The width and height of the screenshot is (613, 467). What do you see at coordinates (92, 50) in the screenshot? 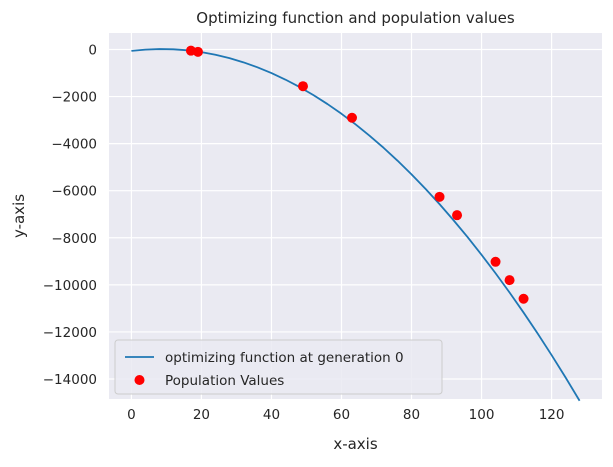
I see `y-tick-label: 0` at bounding box center [92, 50].